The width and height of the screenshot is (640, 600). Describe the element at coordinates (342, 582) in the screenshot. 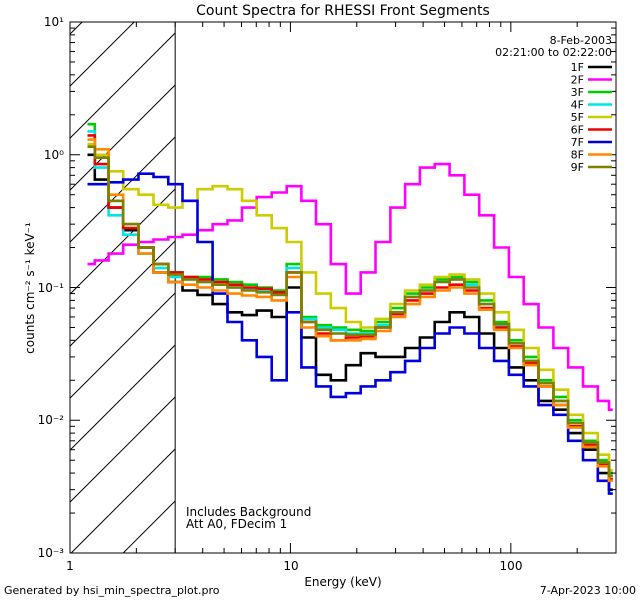

I see `x-axis-label: Energy (keV)` at that location.